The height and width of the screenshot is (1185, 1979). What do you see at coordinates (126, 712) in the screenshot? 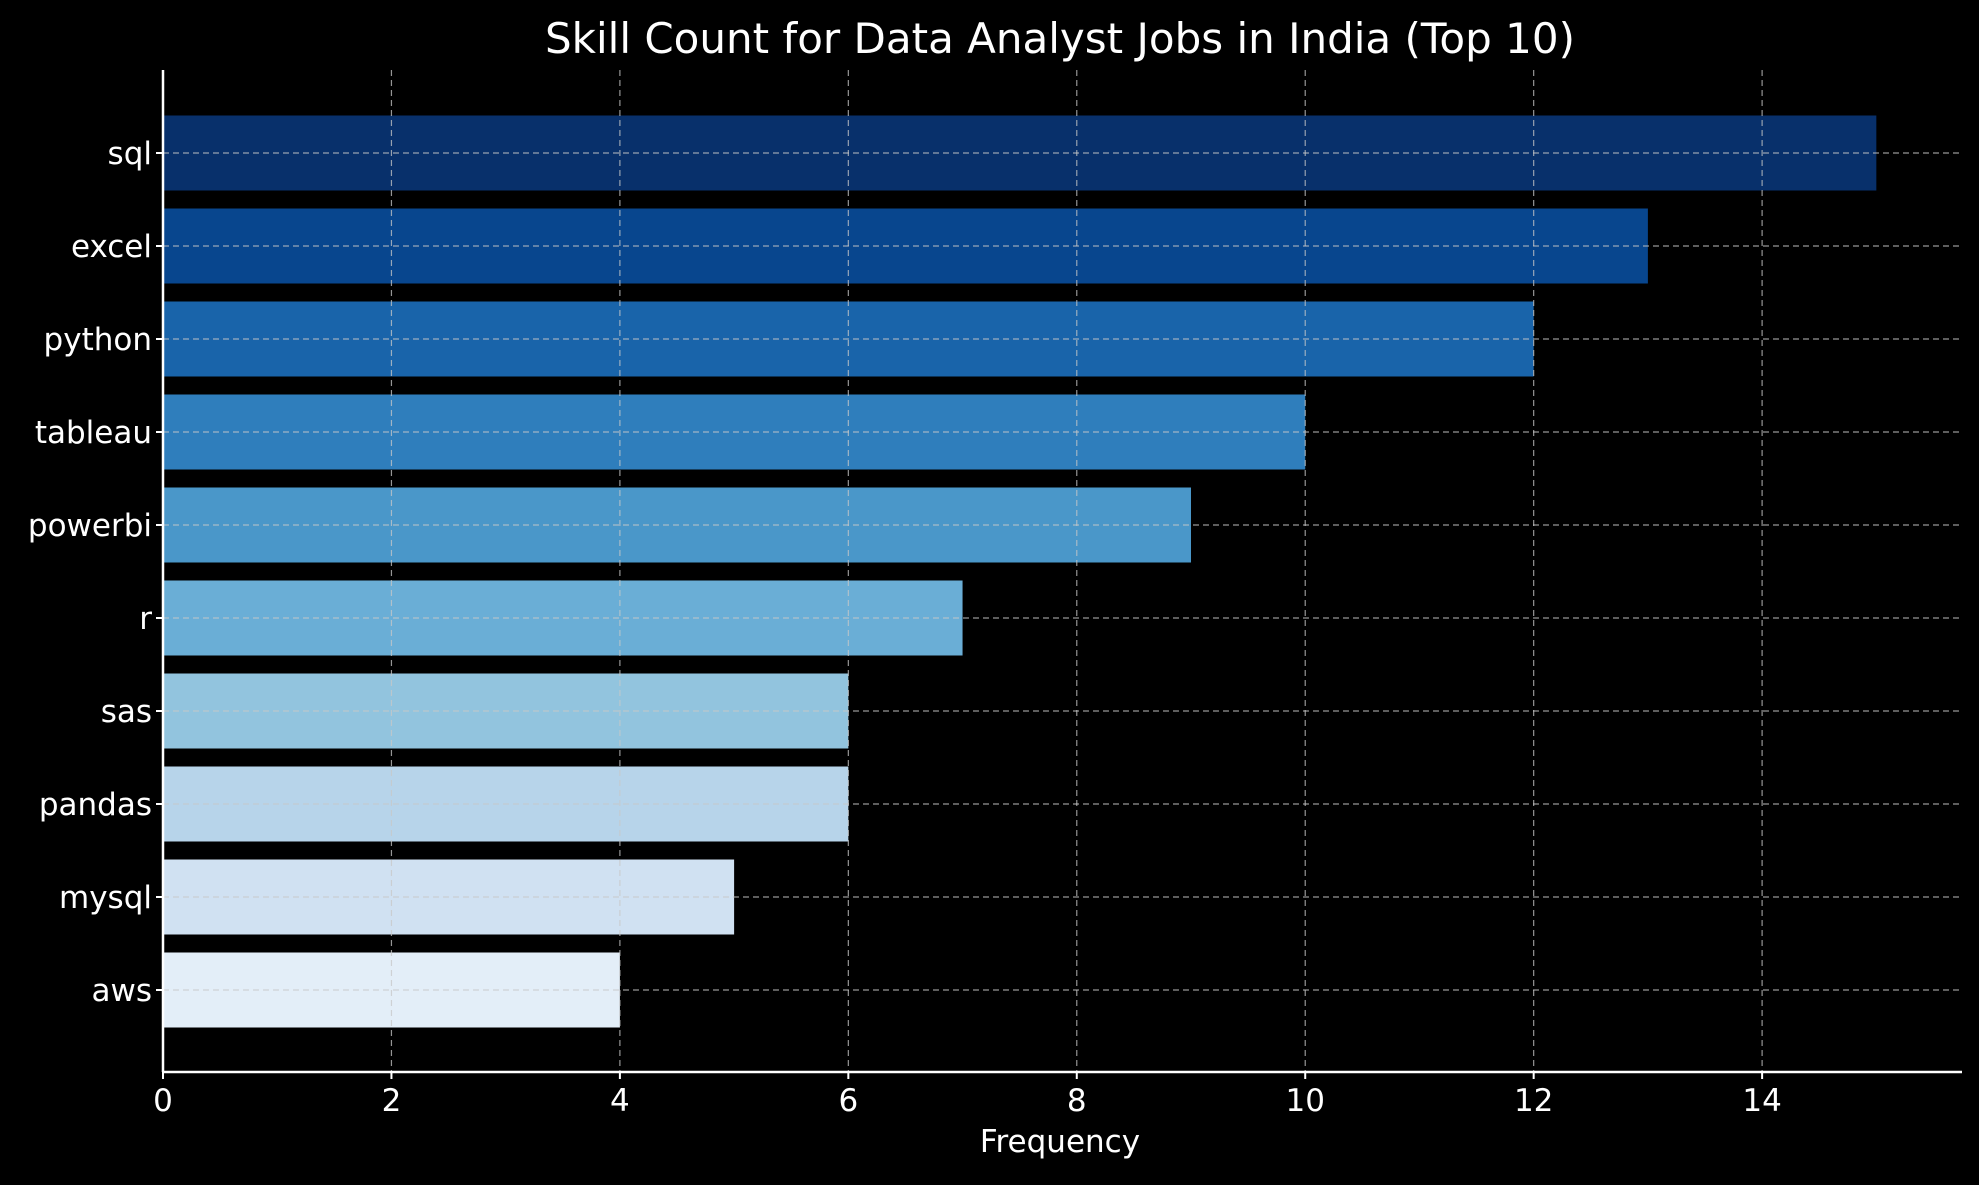
I see `y-tick-label: sas` at bounding box center [126, 712].